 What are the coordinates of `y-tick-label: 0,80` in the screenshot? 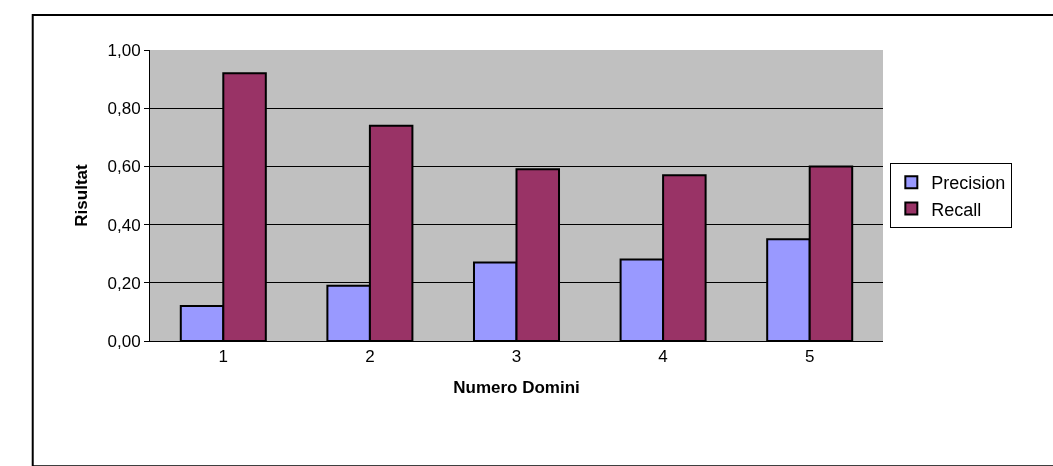 It's located at (124, 109).